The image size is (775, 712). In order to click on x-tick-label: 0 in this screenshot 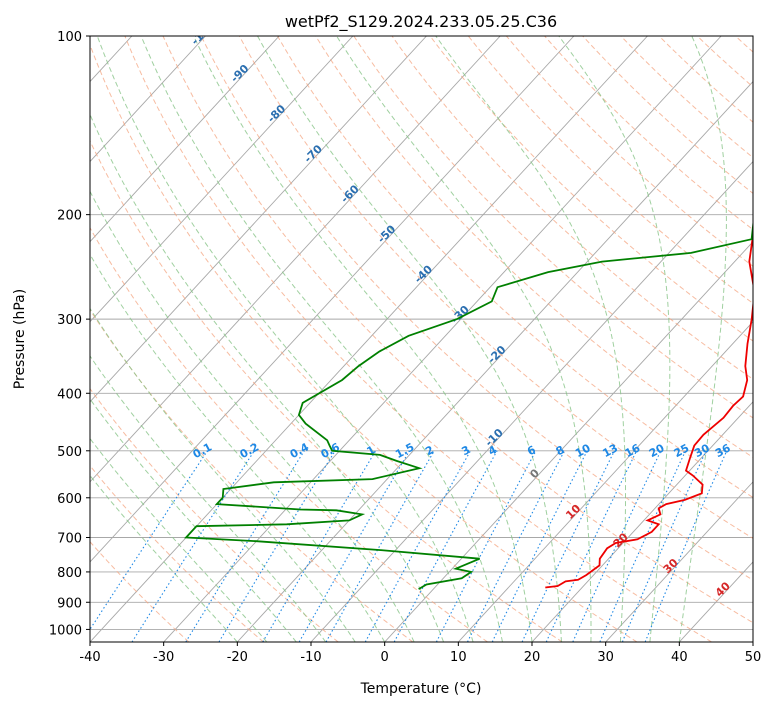, I will do `click(385, 657)`.